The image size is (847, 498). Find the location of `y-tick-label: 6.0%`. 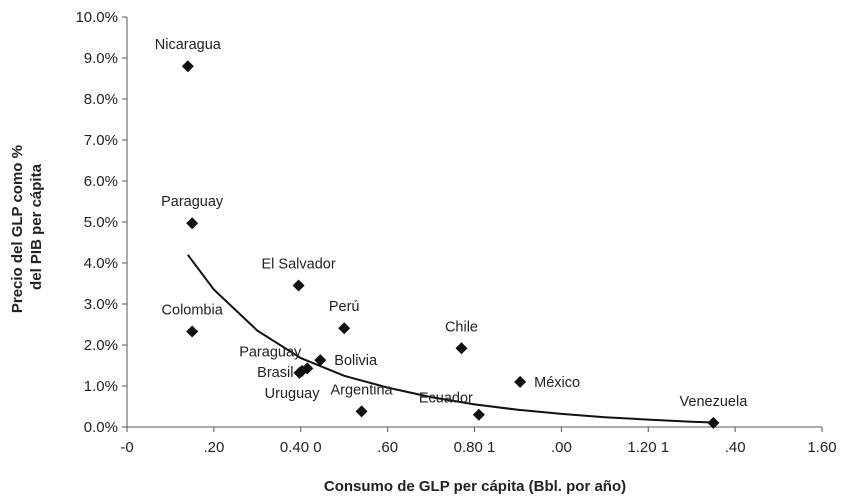

y-tick-label: 6.0% is located at coordinates (101, 181).